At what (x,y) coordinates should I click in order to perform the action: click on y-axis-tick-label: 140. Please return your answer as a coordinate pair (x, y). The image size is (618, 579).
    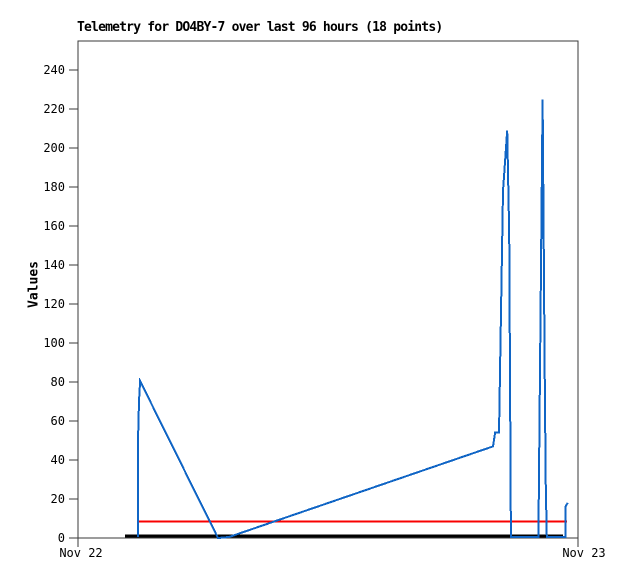
    Looking at the image, I should click on (54, 265).